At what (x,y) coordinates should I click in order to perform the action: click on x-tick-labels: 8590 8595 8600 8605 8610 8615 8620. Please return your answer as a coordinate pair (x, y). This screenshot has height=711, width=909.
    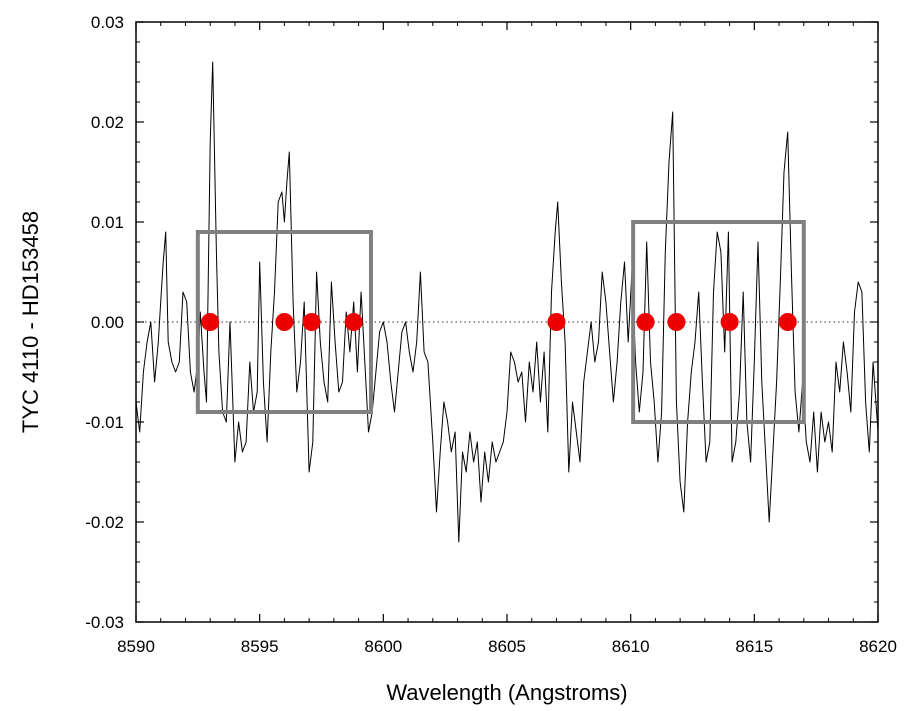
    Looking at the image, I should click on (507, 646).